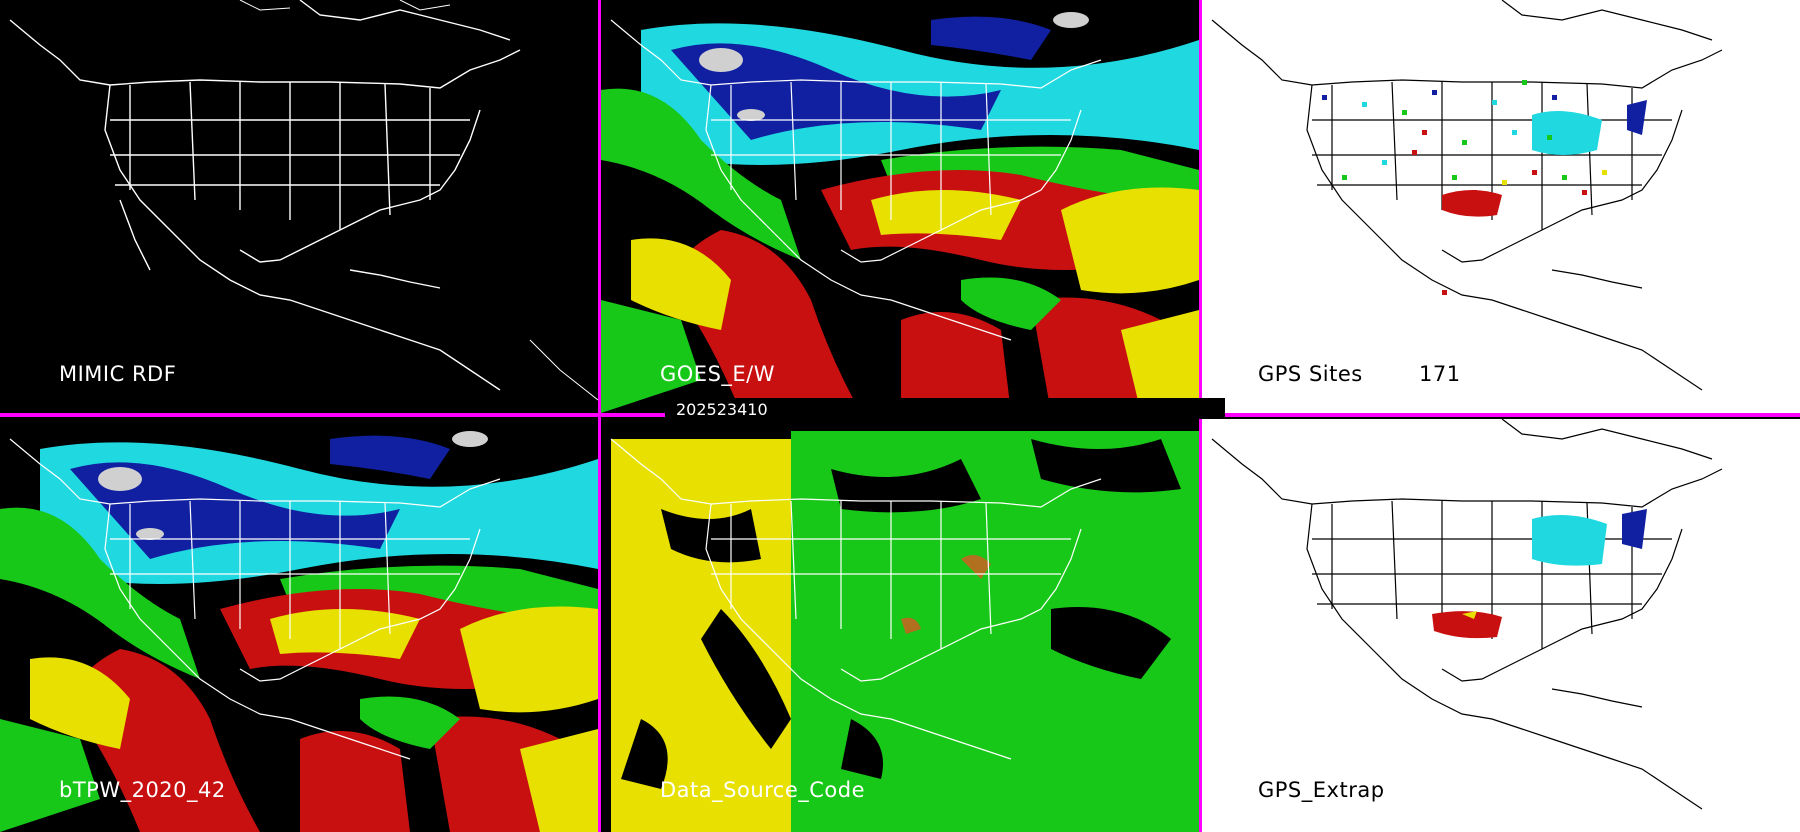 This screenshot has height=832, width=1800. What do you see at coordinates (945, 408) in the screenshot?
I see `timestamp-bar` at bounding box center [945, 408].